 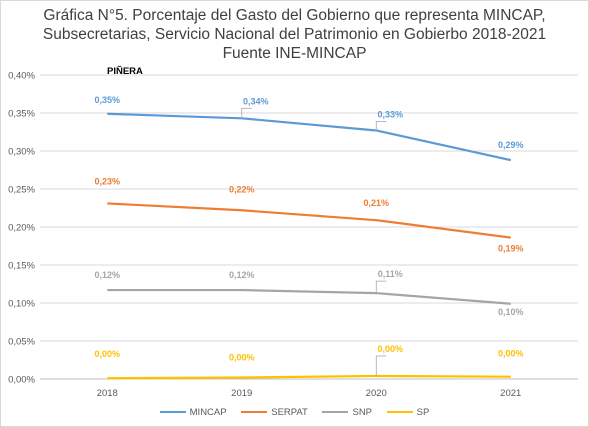 What do you see at coordinates (511, 249) in the screenshot?
I see `data-label: 0,19%` at bounding box center [511, 249].